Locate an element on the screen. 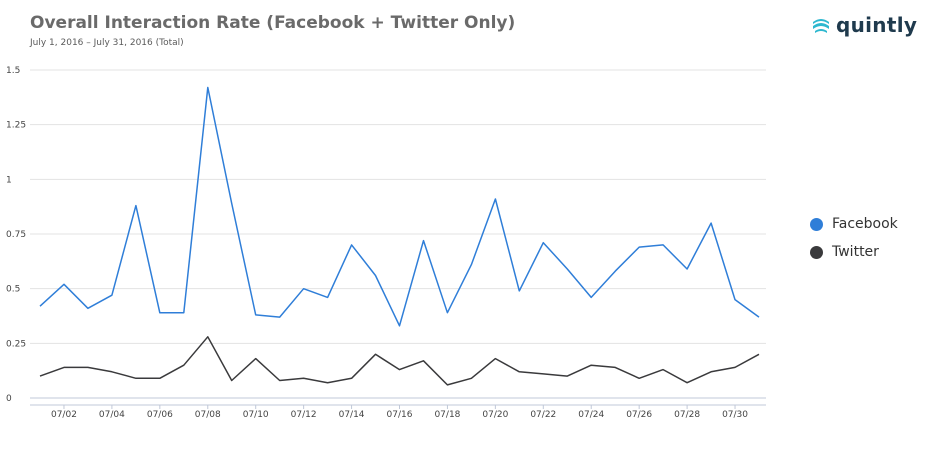  x-tick-label: 07/24 is located at coordinates (591, 415).